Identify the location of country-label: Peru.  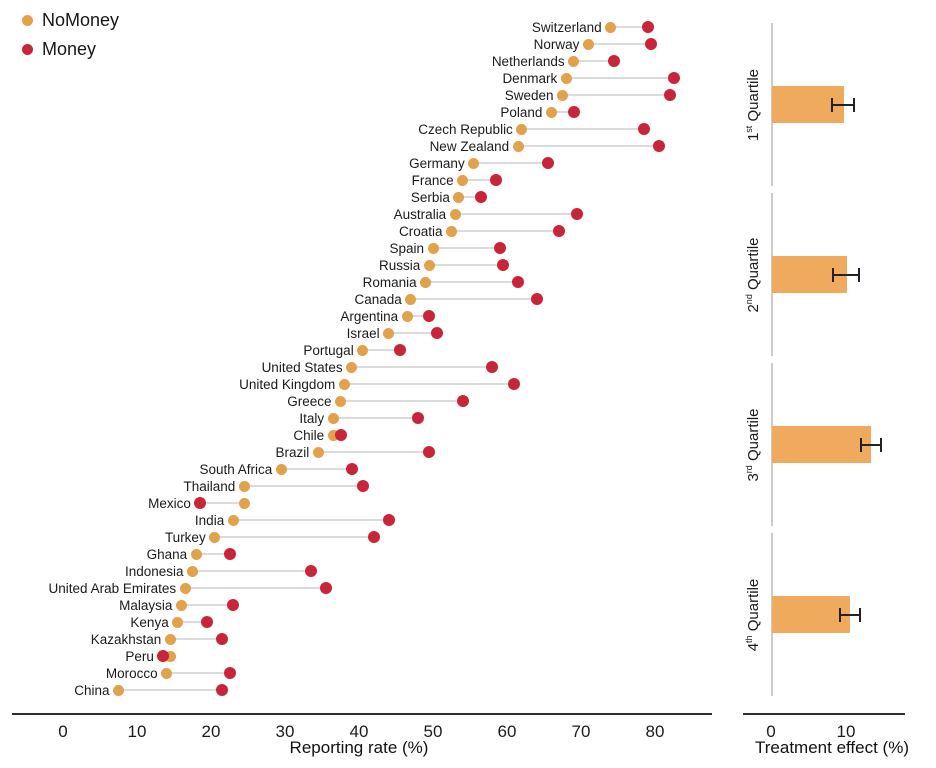
(139, 656).